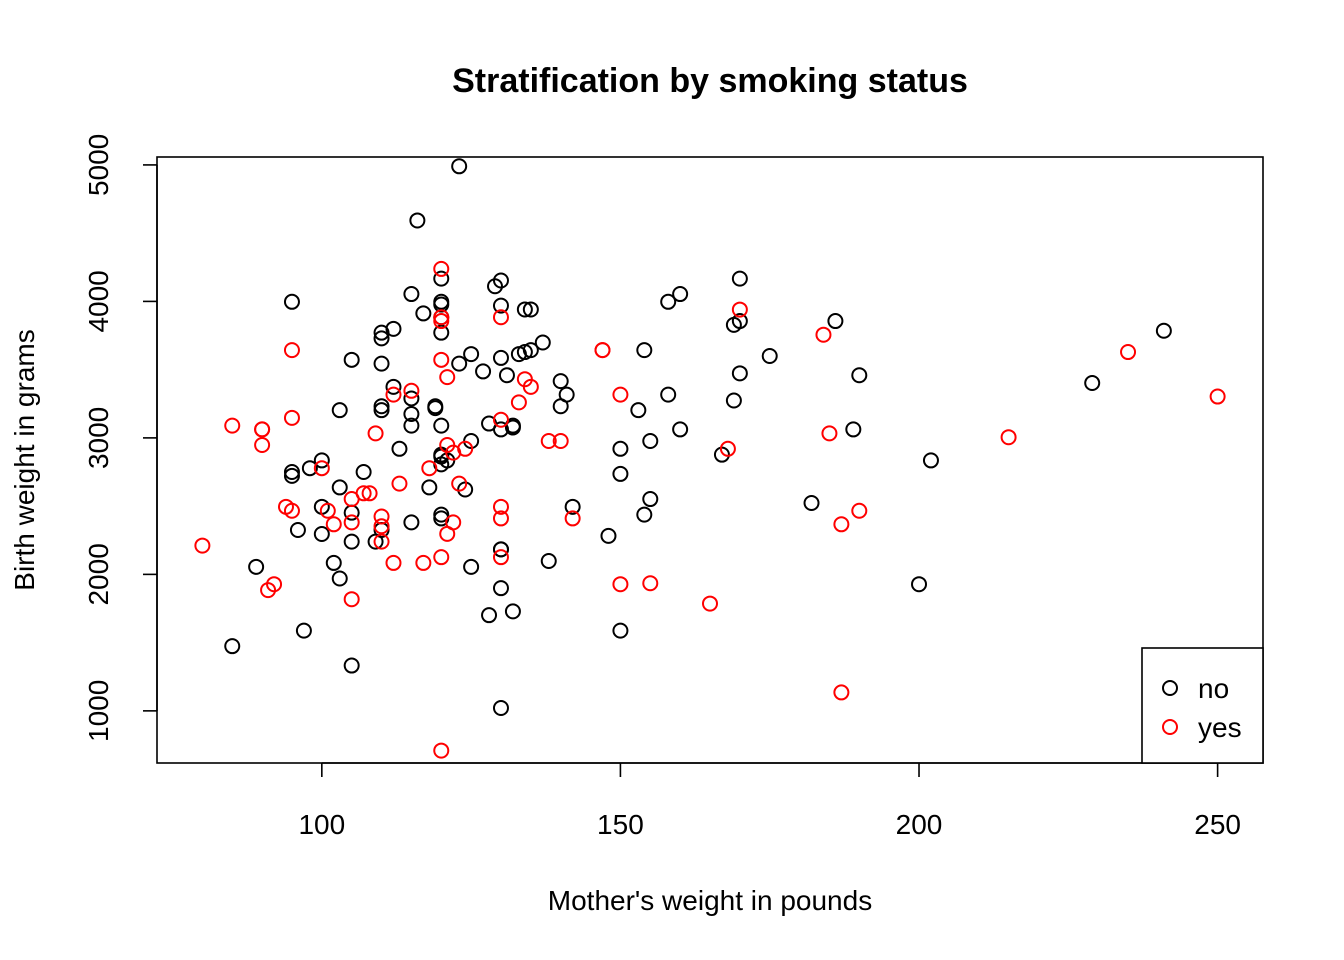 The height and width of the screenshot is (960, 1344). Describe the element at coordinates (710, 900) in the screenshot. I see `x-axis-label: Mother's weight in pounds` at that location.